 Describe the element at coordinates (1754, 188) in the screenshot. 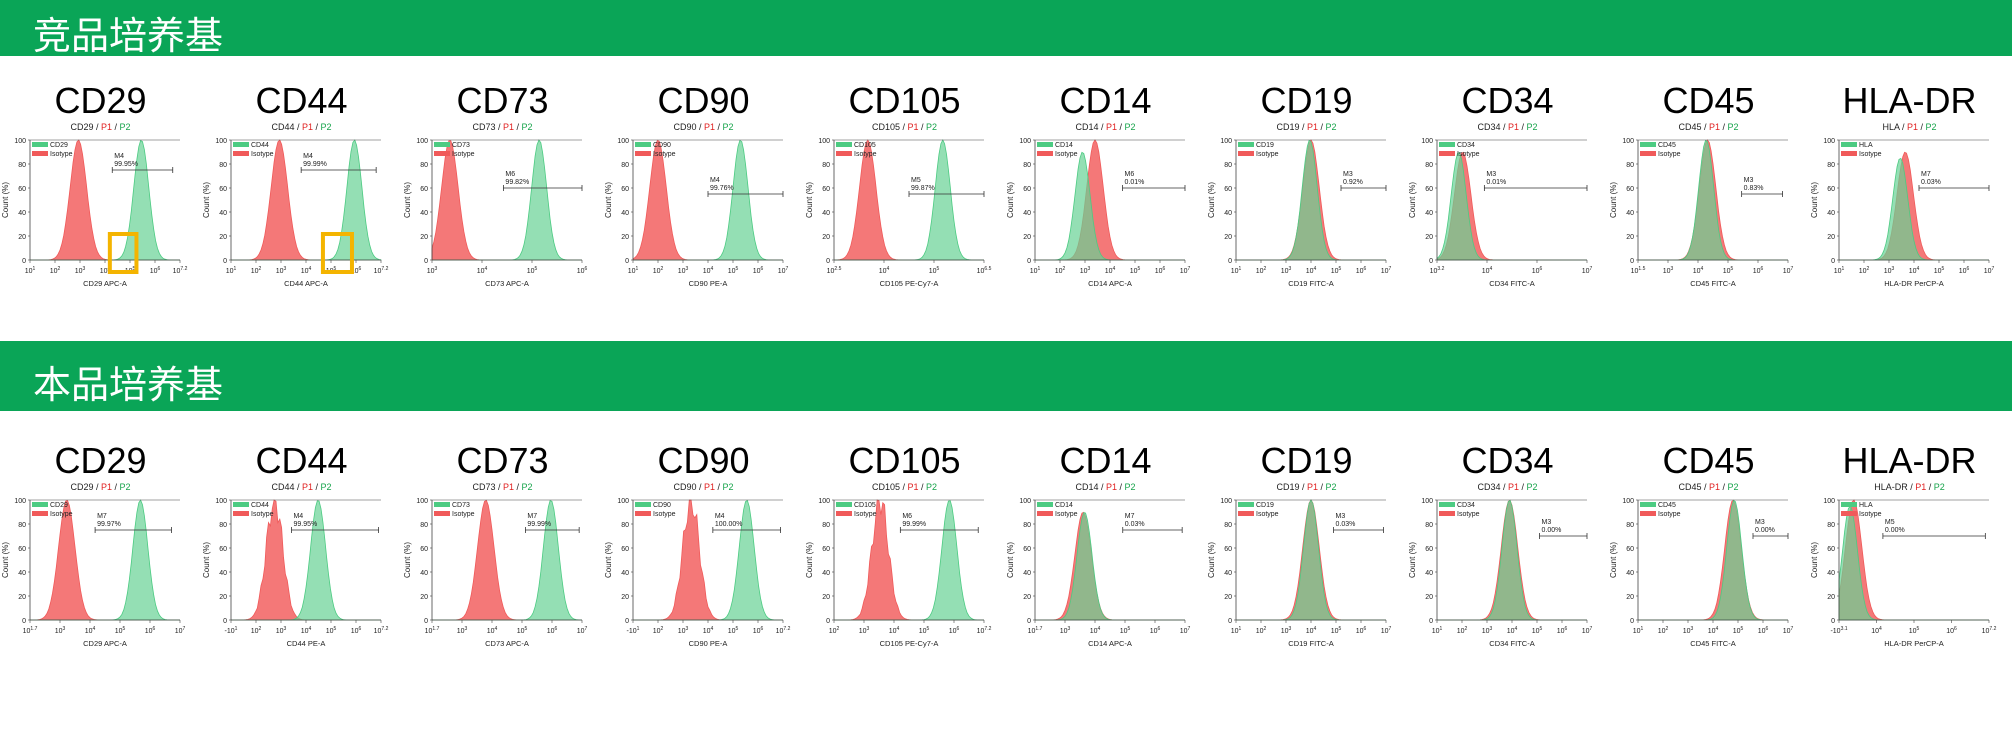

I see `gate-percentage: 0.83%` at that location.